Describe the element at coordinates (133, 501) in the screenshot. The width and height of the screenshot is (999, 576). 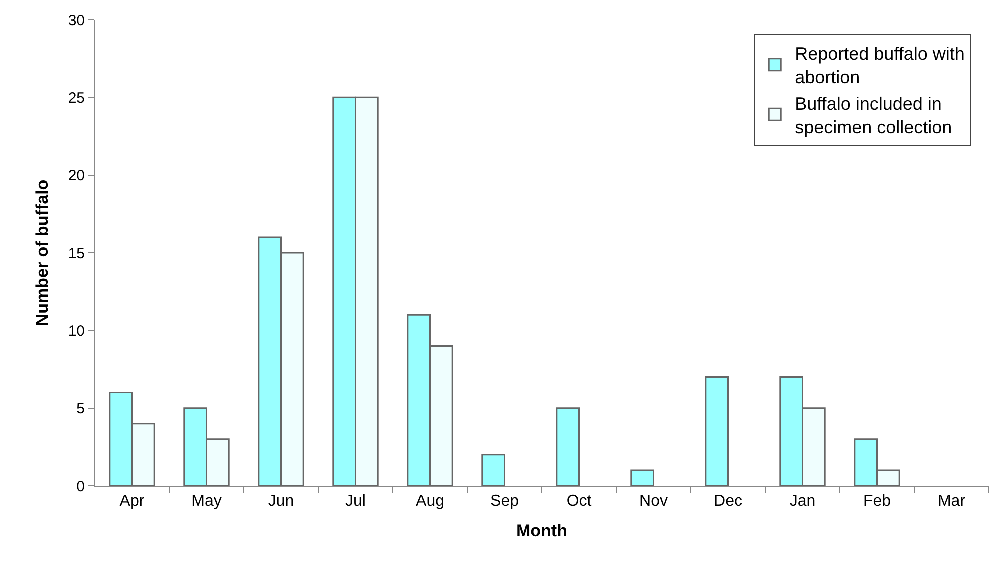
I see `x-tick-label: Apr` at that location.